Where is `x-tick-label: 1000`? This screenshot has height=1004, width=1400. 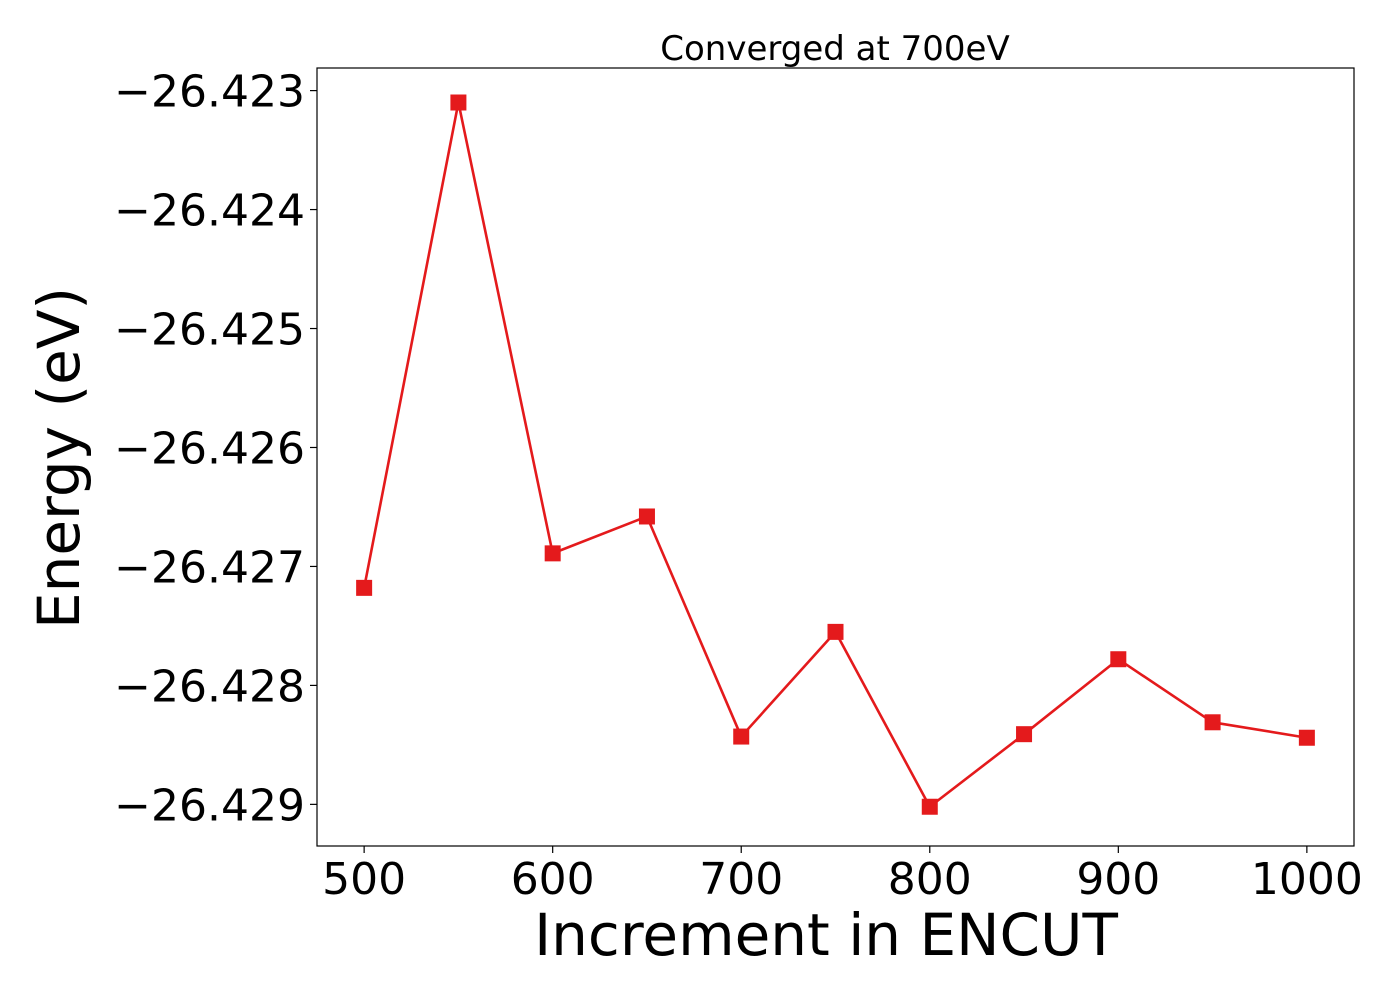 x-tick-label: 1000 is located at coordinates (1307, 879).